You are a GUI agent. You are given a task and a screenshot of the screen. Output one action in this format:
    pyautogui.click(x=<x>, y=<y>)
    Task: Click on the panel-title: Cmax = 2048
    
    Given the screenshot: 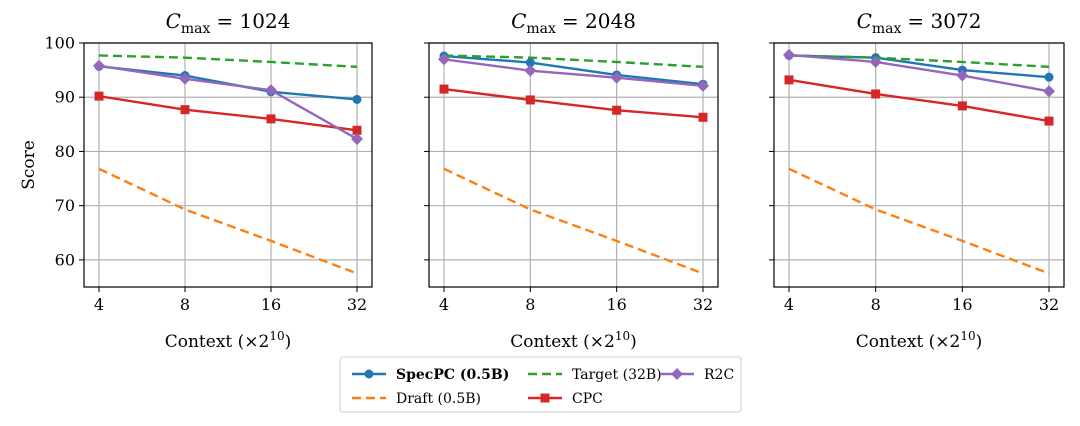 What is the action you would take?
    pyautogui.click(x=573, y=23)
    